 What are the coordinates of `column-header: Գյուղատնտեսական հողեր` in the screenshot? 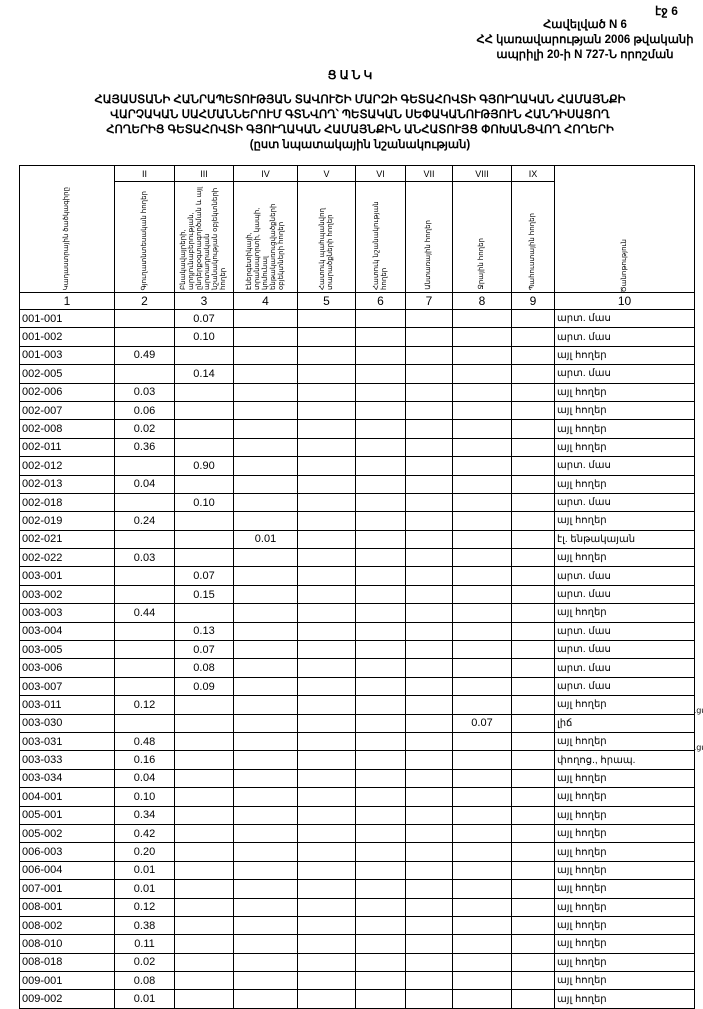 It's located at (144, 237).